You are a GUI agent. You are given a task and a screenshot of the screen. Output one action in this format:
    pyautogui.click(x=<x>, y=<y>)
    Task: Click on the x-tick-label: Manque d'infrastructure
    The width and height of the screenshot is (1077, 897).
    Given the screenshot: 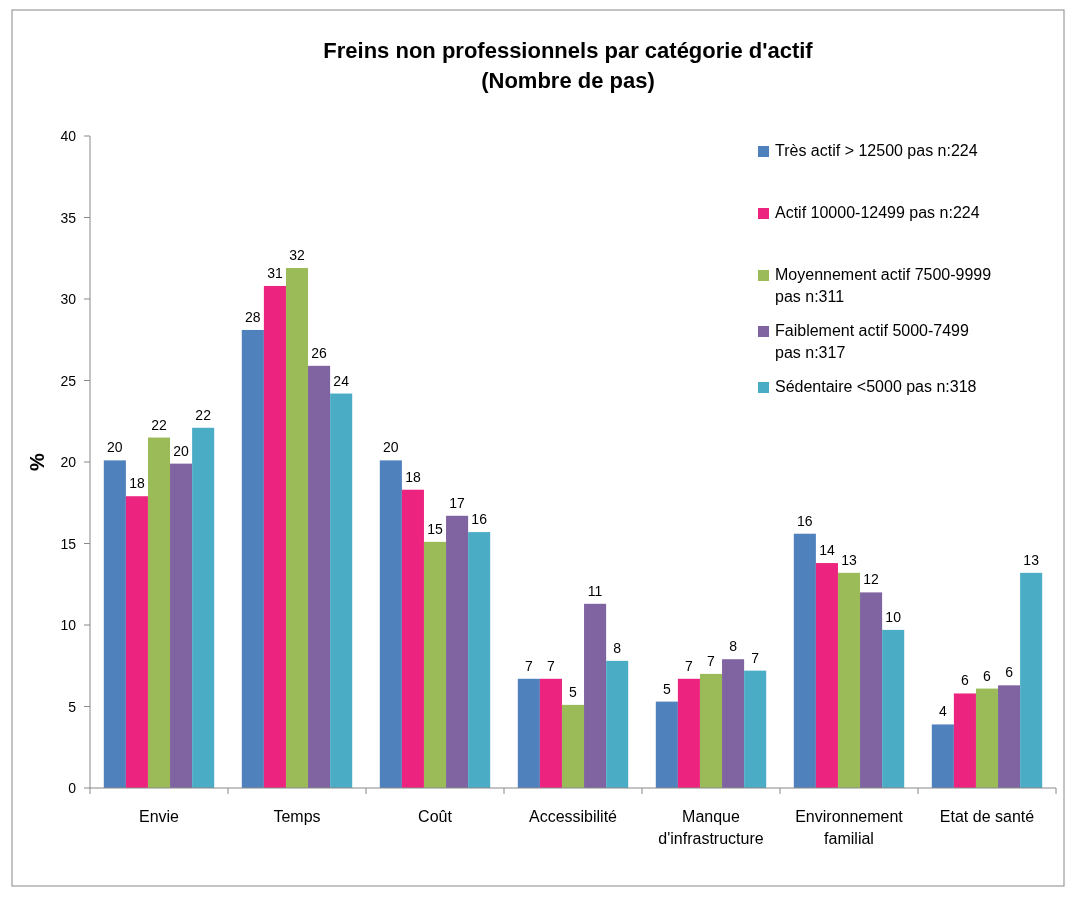 What is the action you would take?
    pyautogui.click(x=711, y=827)
    